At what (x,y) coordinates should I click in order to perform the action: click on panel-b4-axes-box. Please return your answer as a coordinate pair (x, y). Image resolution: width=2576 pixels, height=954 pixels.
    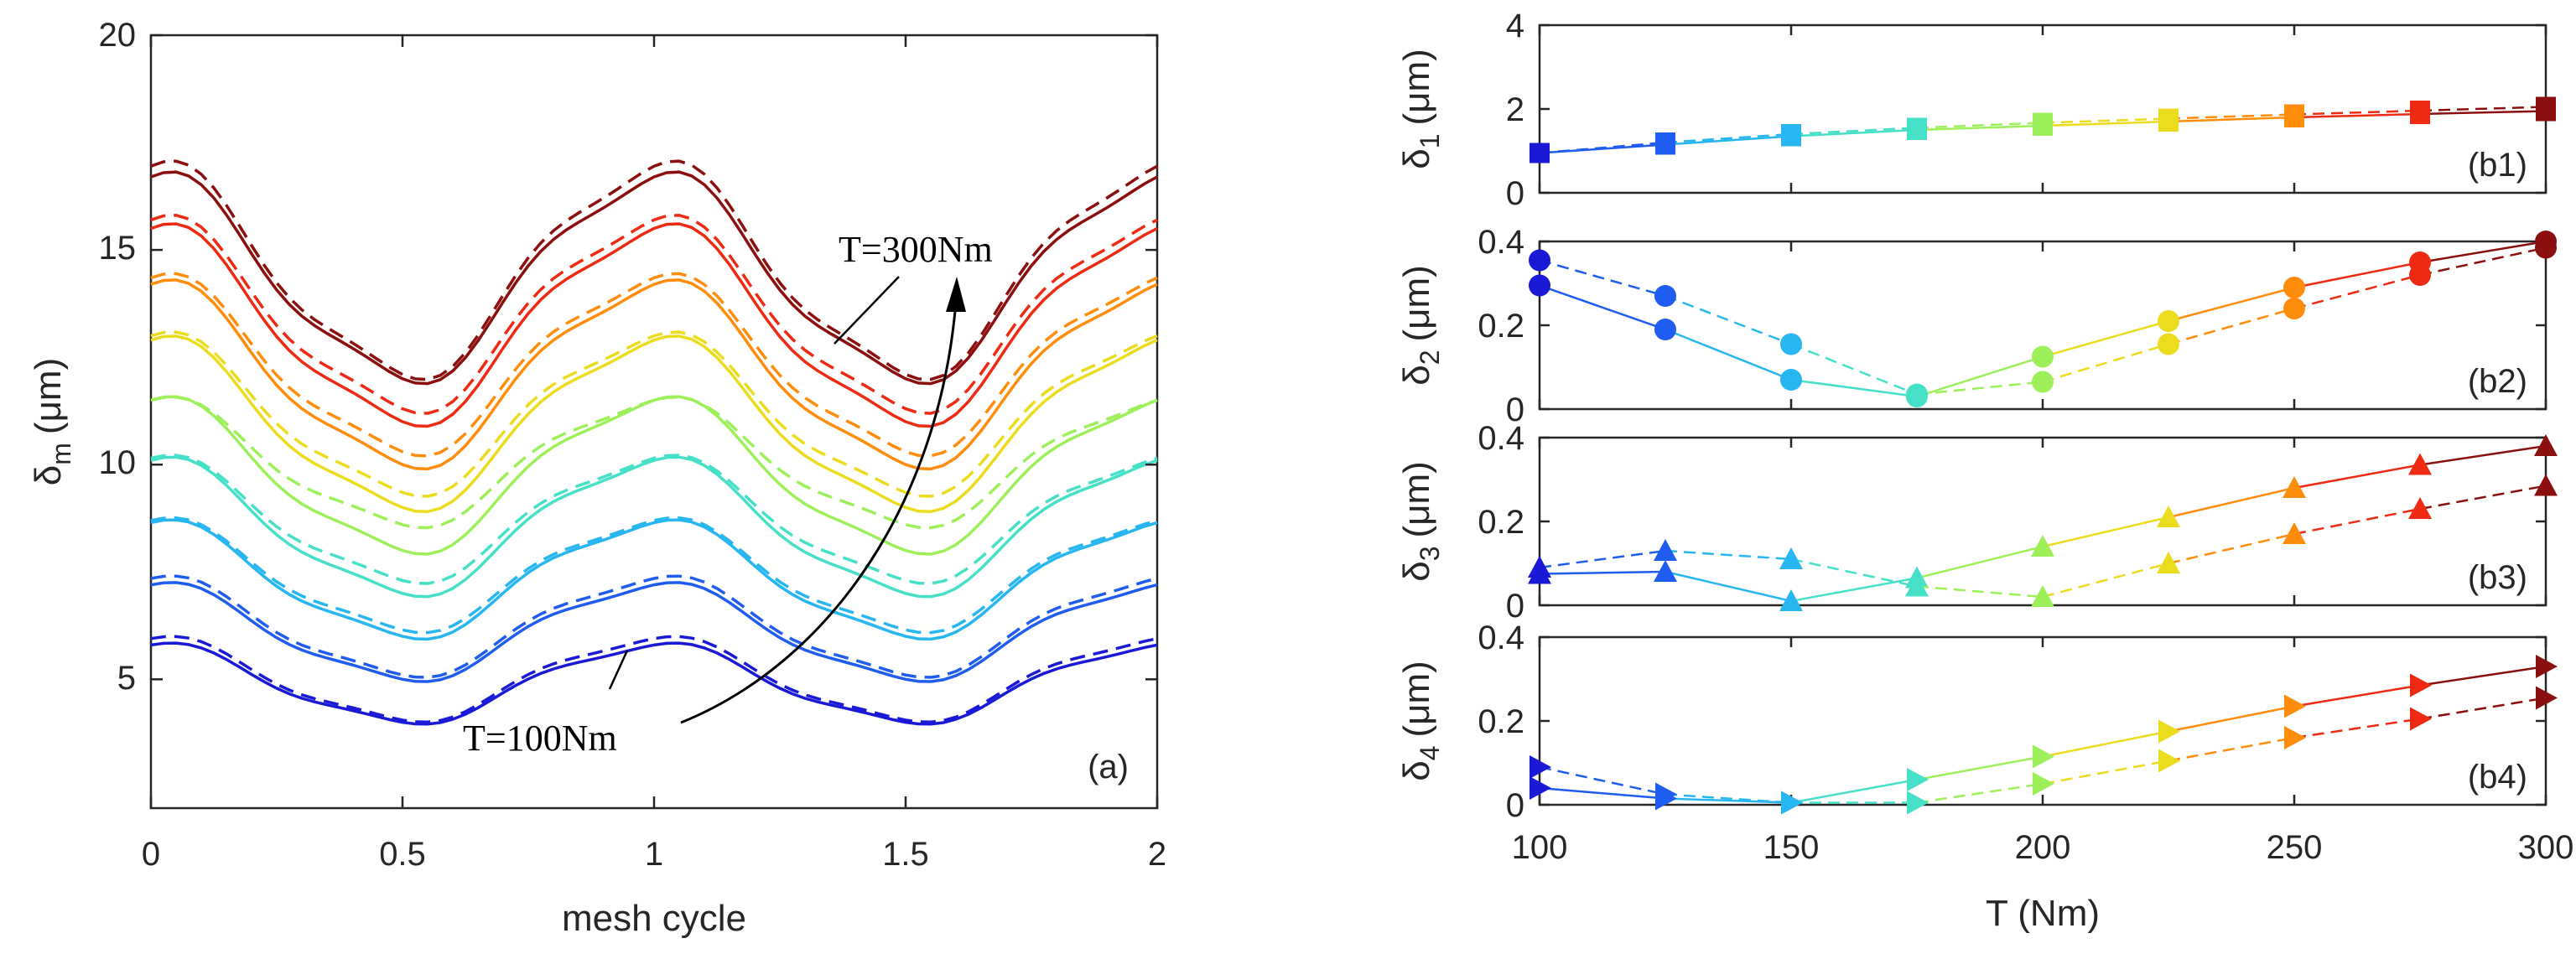
    Looking at the image, I should click on (2042, 720).